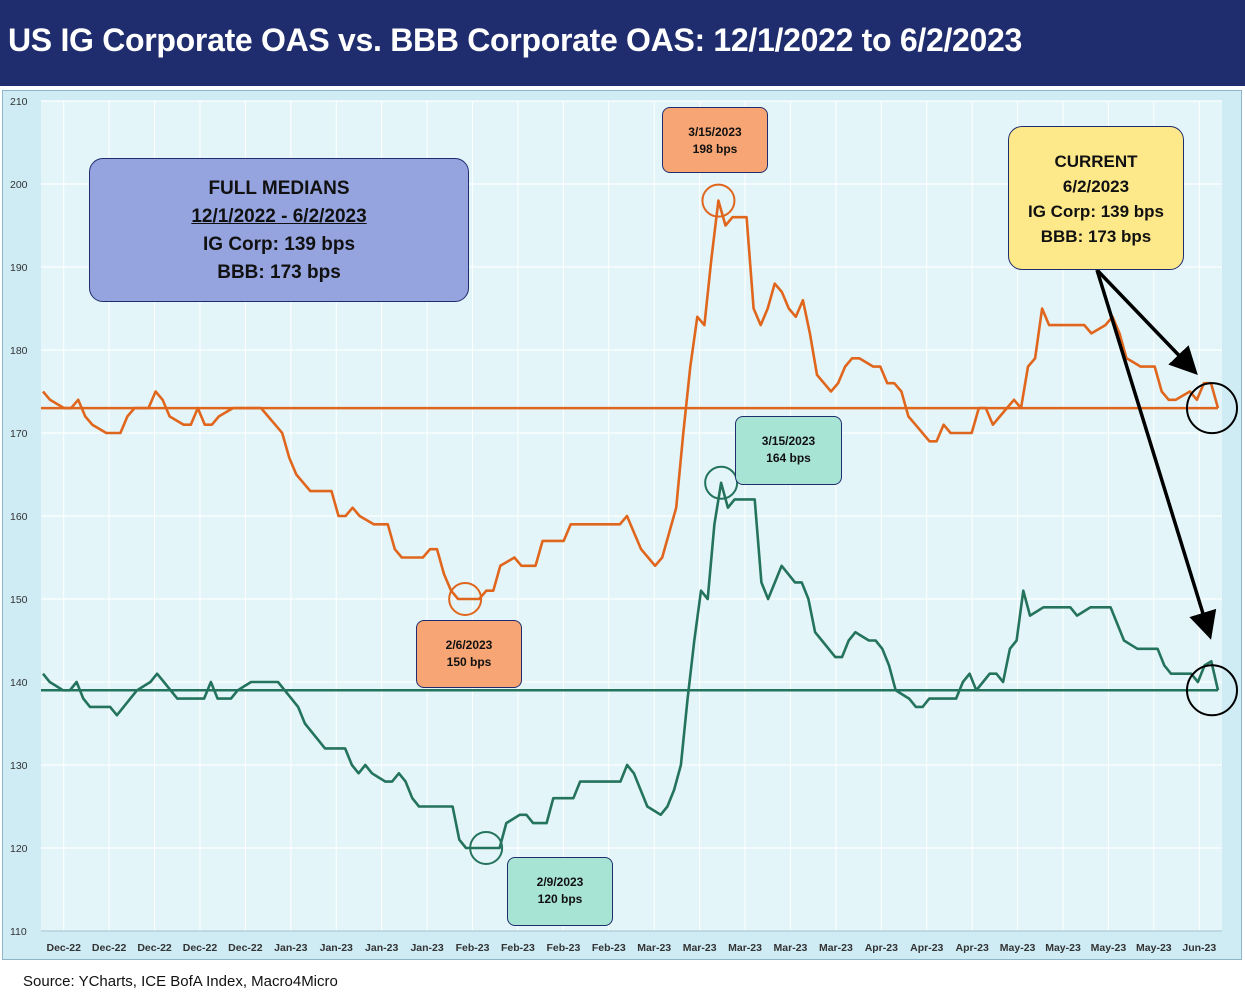 This screenshot has width=1245, height=1000. I want to click on current-bbb-marker, so click(1212, 408).